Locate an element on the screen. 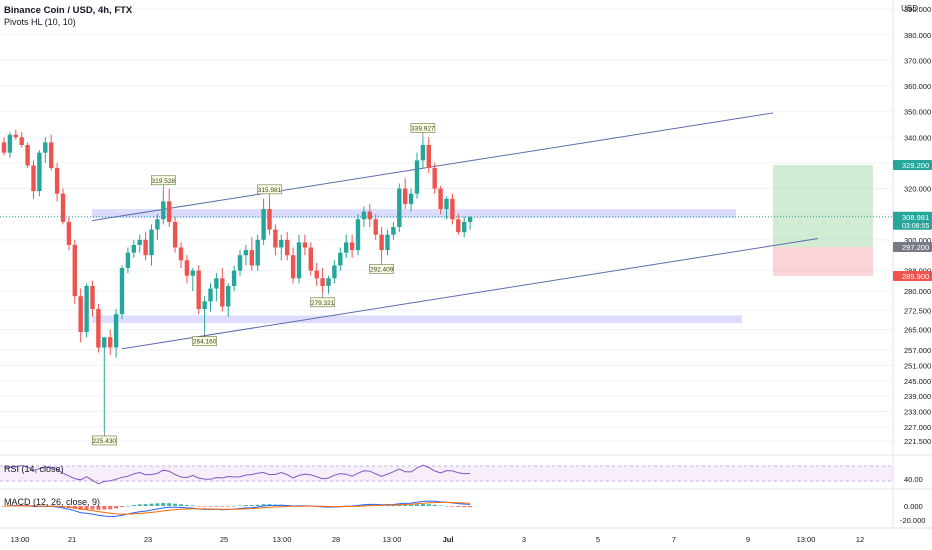 This screenshot has height=550, width=932. time-axis-tick: 23 is located at coordinates (148, 539).